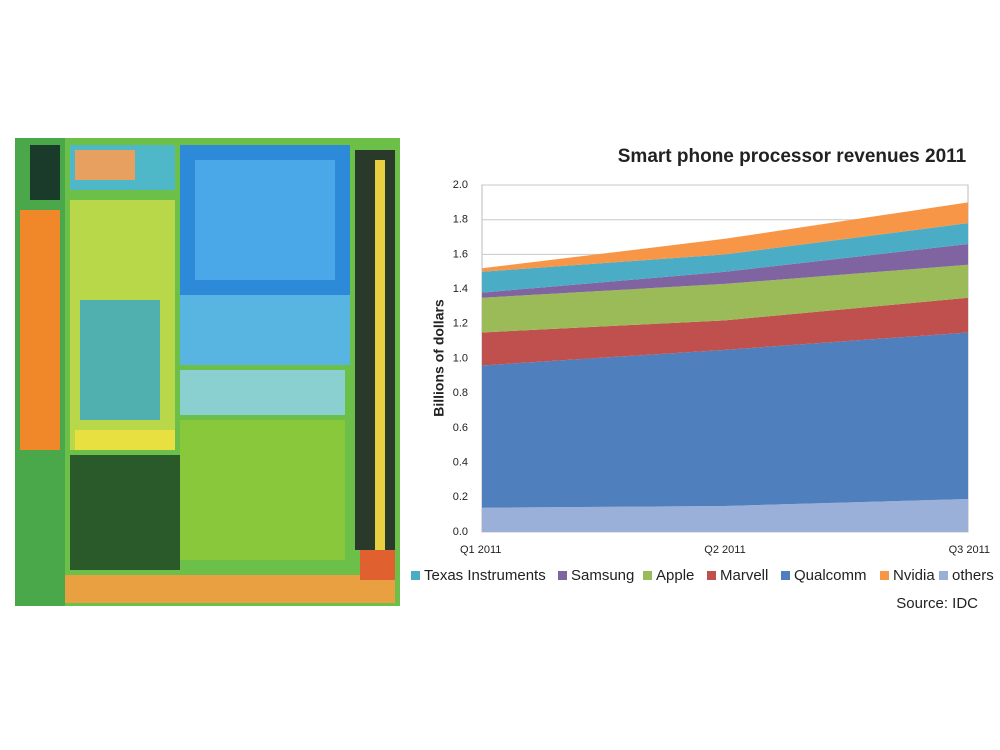  What do you see at coordinates (914, 575) in the screenshot?
I see `legend-label: Nvidia` at bounding box center [914, 575].